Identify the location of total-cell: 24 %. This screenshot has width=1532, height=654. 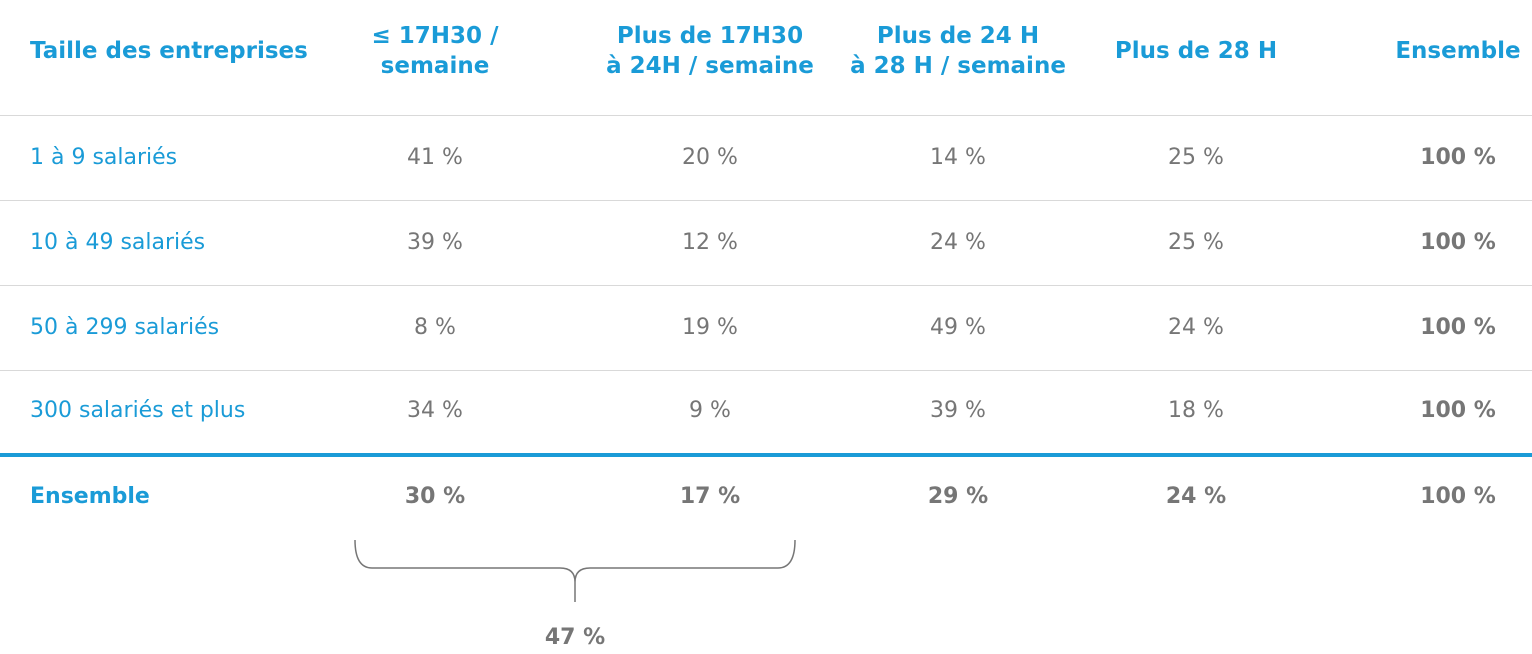
(1196, 496).